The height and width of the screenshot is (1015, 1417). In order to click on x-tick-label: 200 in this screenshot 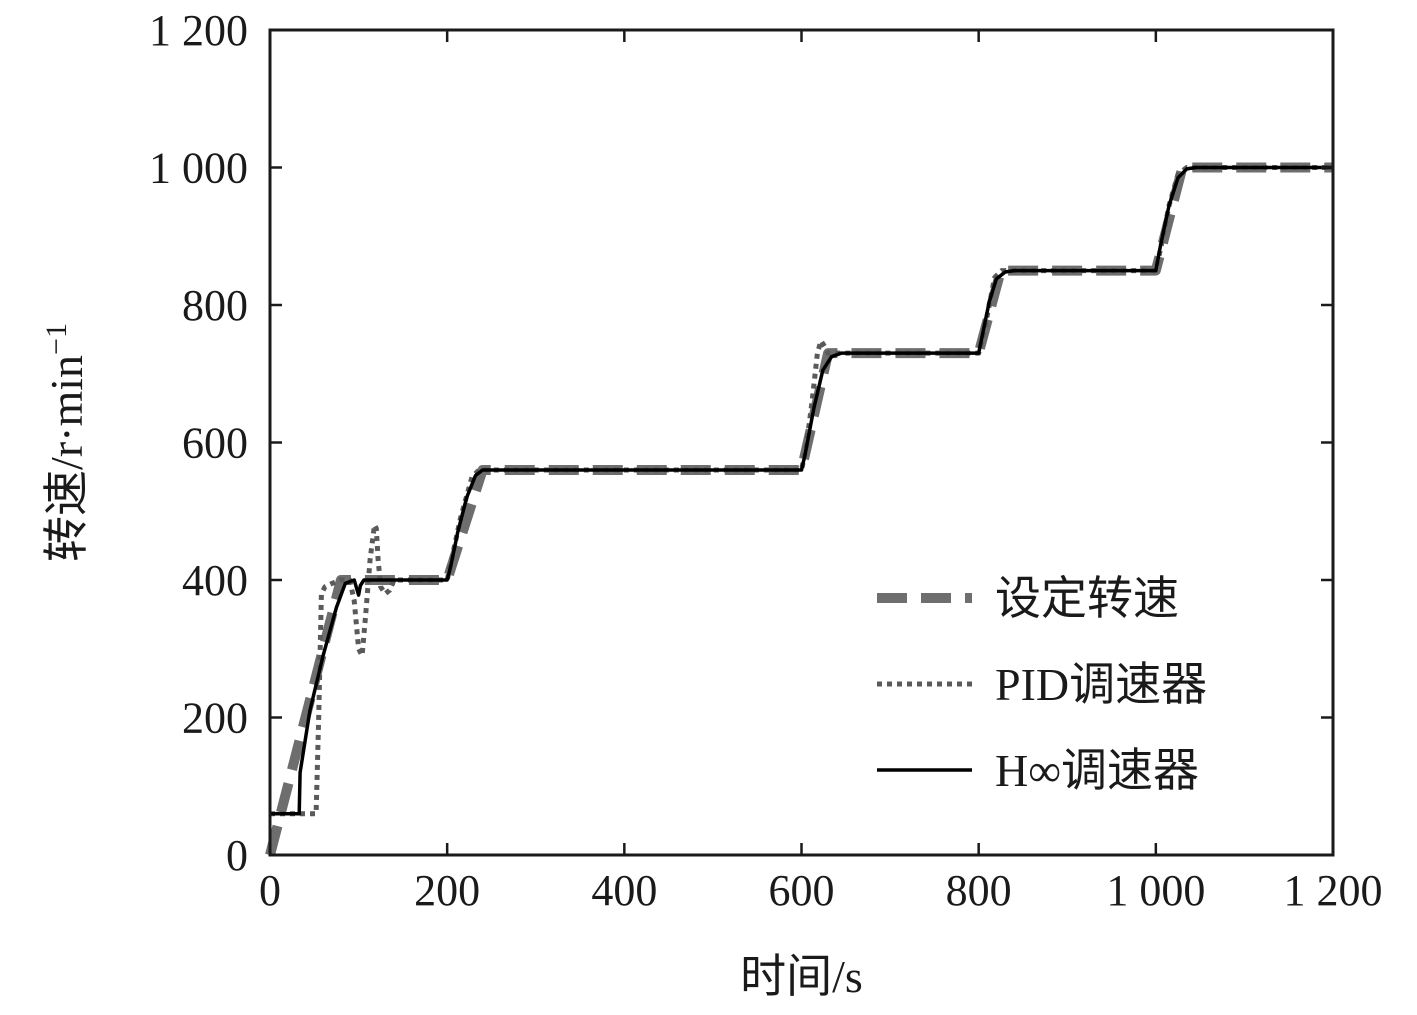, I will do `click(447, 890)`.